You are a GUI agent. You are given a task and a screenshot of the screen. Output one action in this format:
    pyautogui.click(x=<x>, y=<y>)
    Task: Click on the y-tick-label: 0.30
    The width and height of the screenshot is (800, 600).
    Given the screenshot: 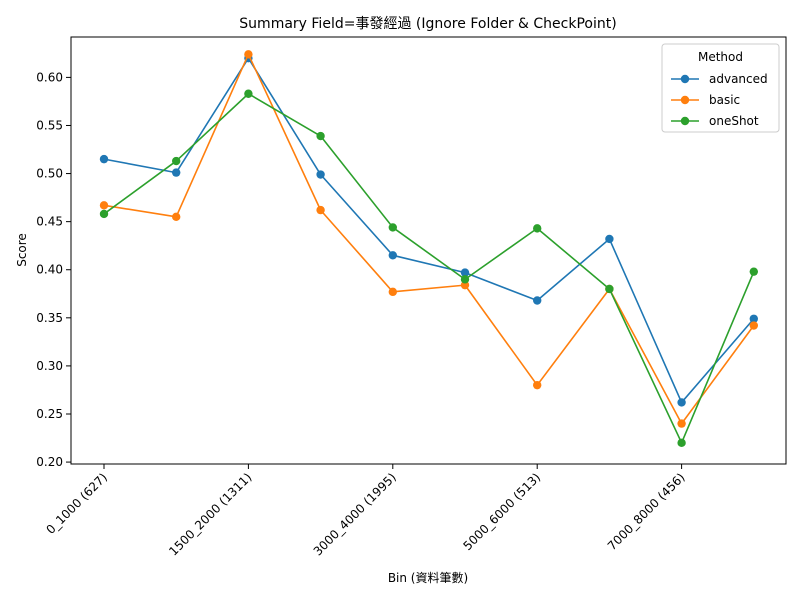 What is the action you would take?
    pyautogui.click(x=49, y=366)
    